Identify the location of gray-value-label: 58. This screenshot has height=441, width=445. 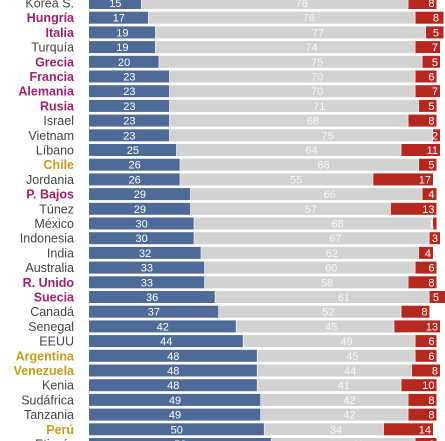
(327, 283).